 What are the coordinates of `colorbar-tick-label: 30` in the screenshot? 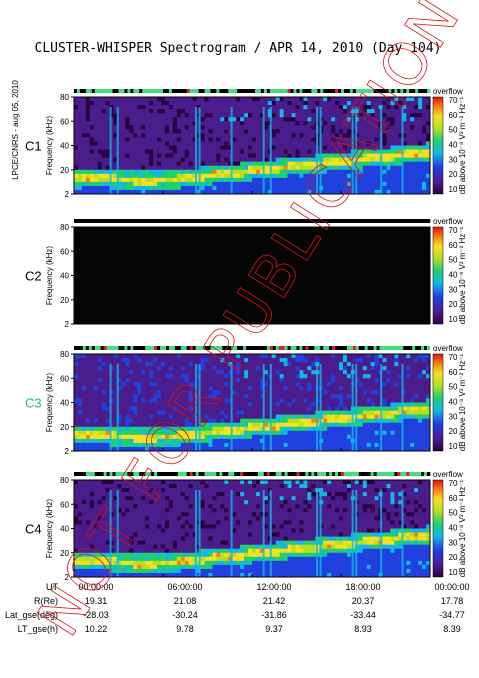 It's located at (453, 289).